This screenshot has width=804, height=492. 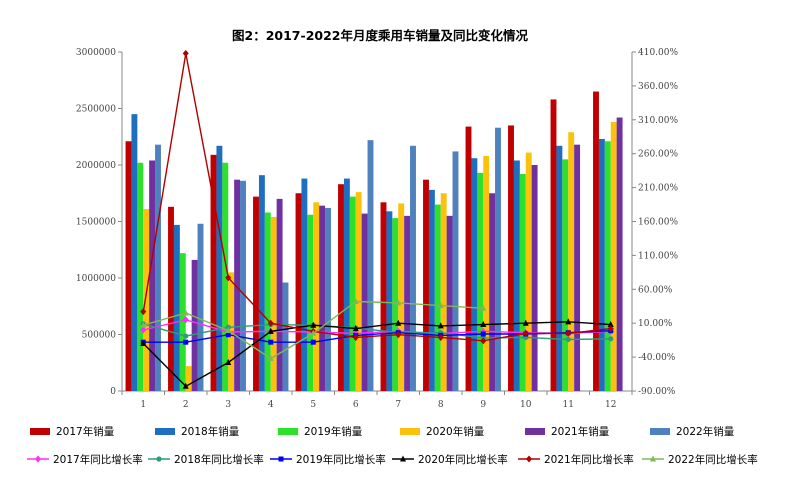 I want to click on y-right-tick-label: 310.00%, so click(x=658, y=121).